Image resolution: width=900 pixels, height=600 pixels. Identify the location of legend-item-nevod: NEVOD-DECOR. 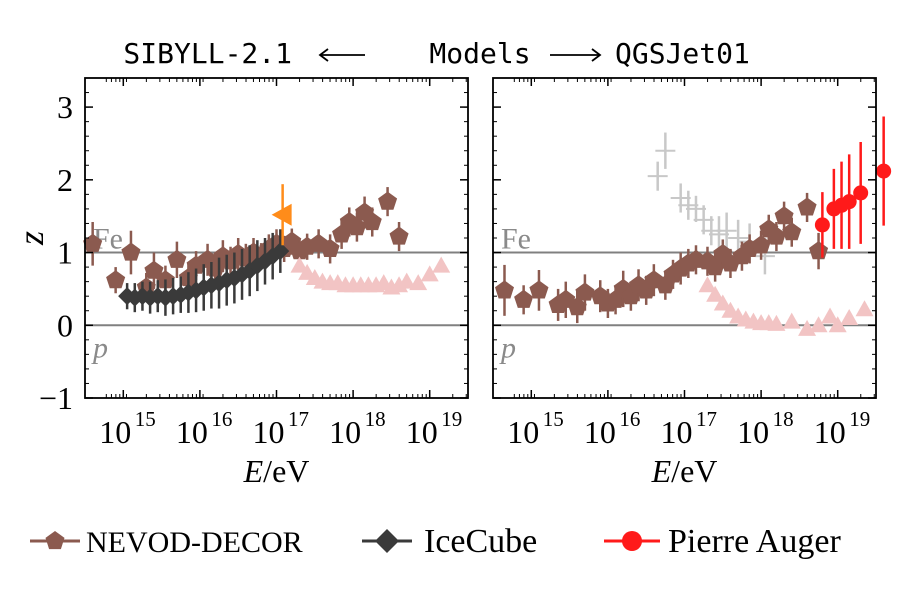
(166, 542).